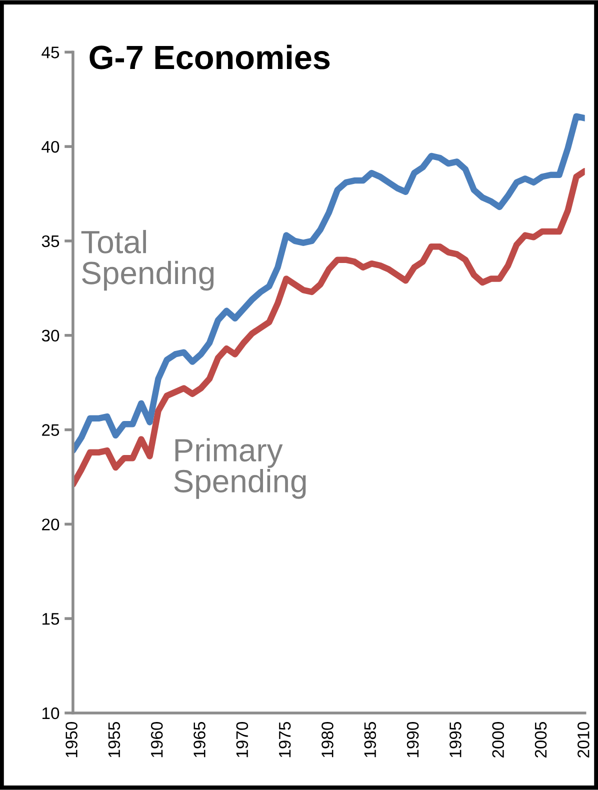 The width and height of the screenshot is (598, 790). I want to click on x-tick-label: 1980, so click(328, 740).